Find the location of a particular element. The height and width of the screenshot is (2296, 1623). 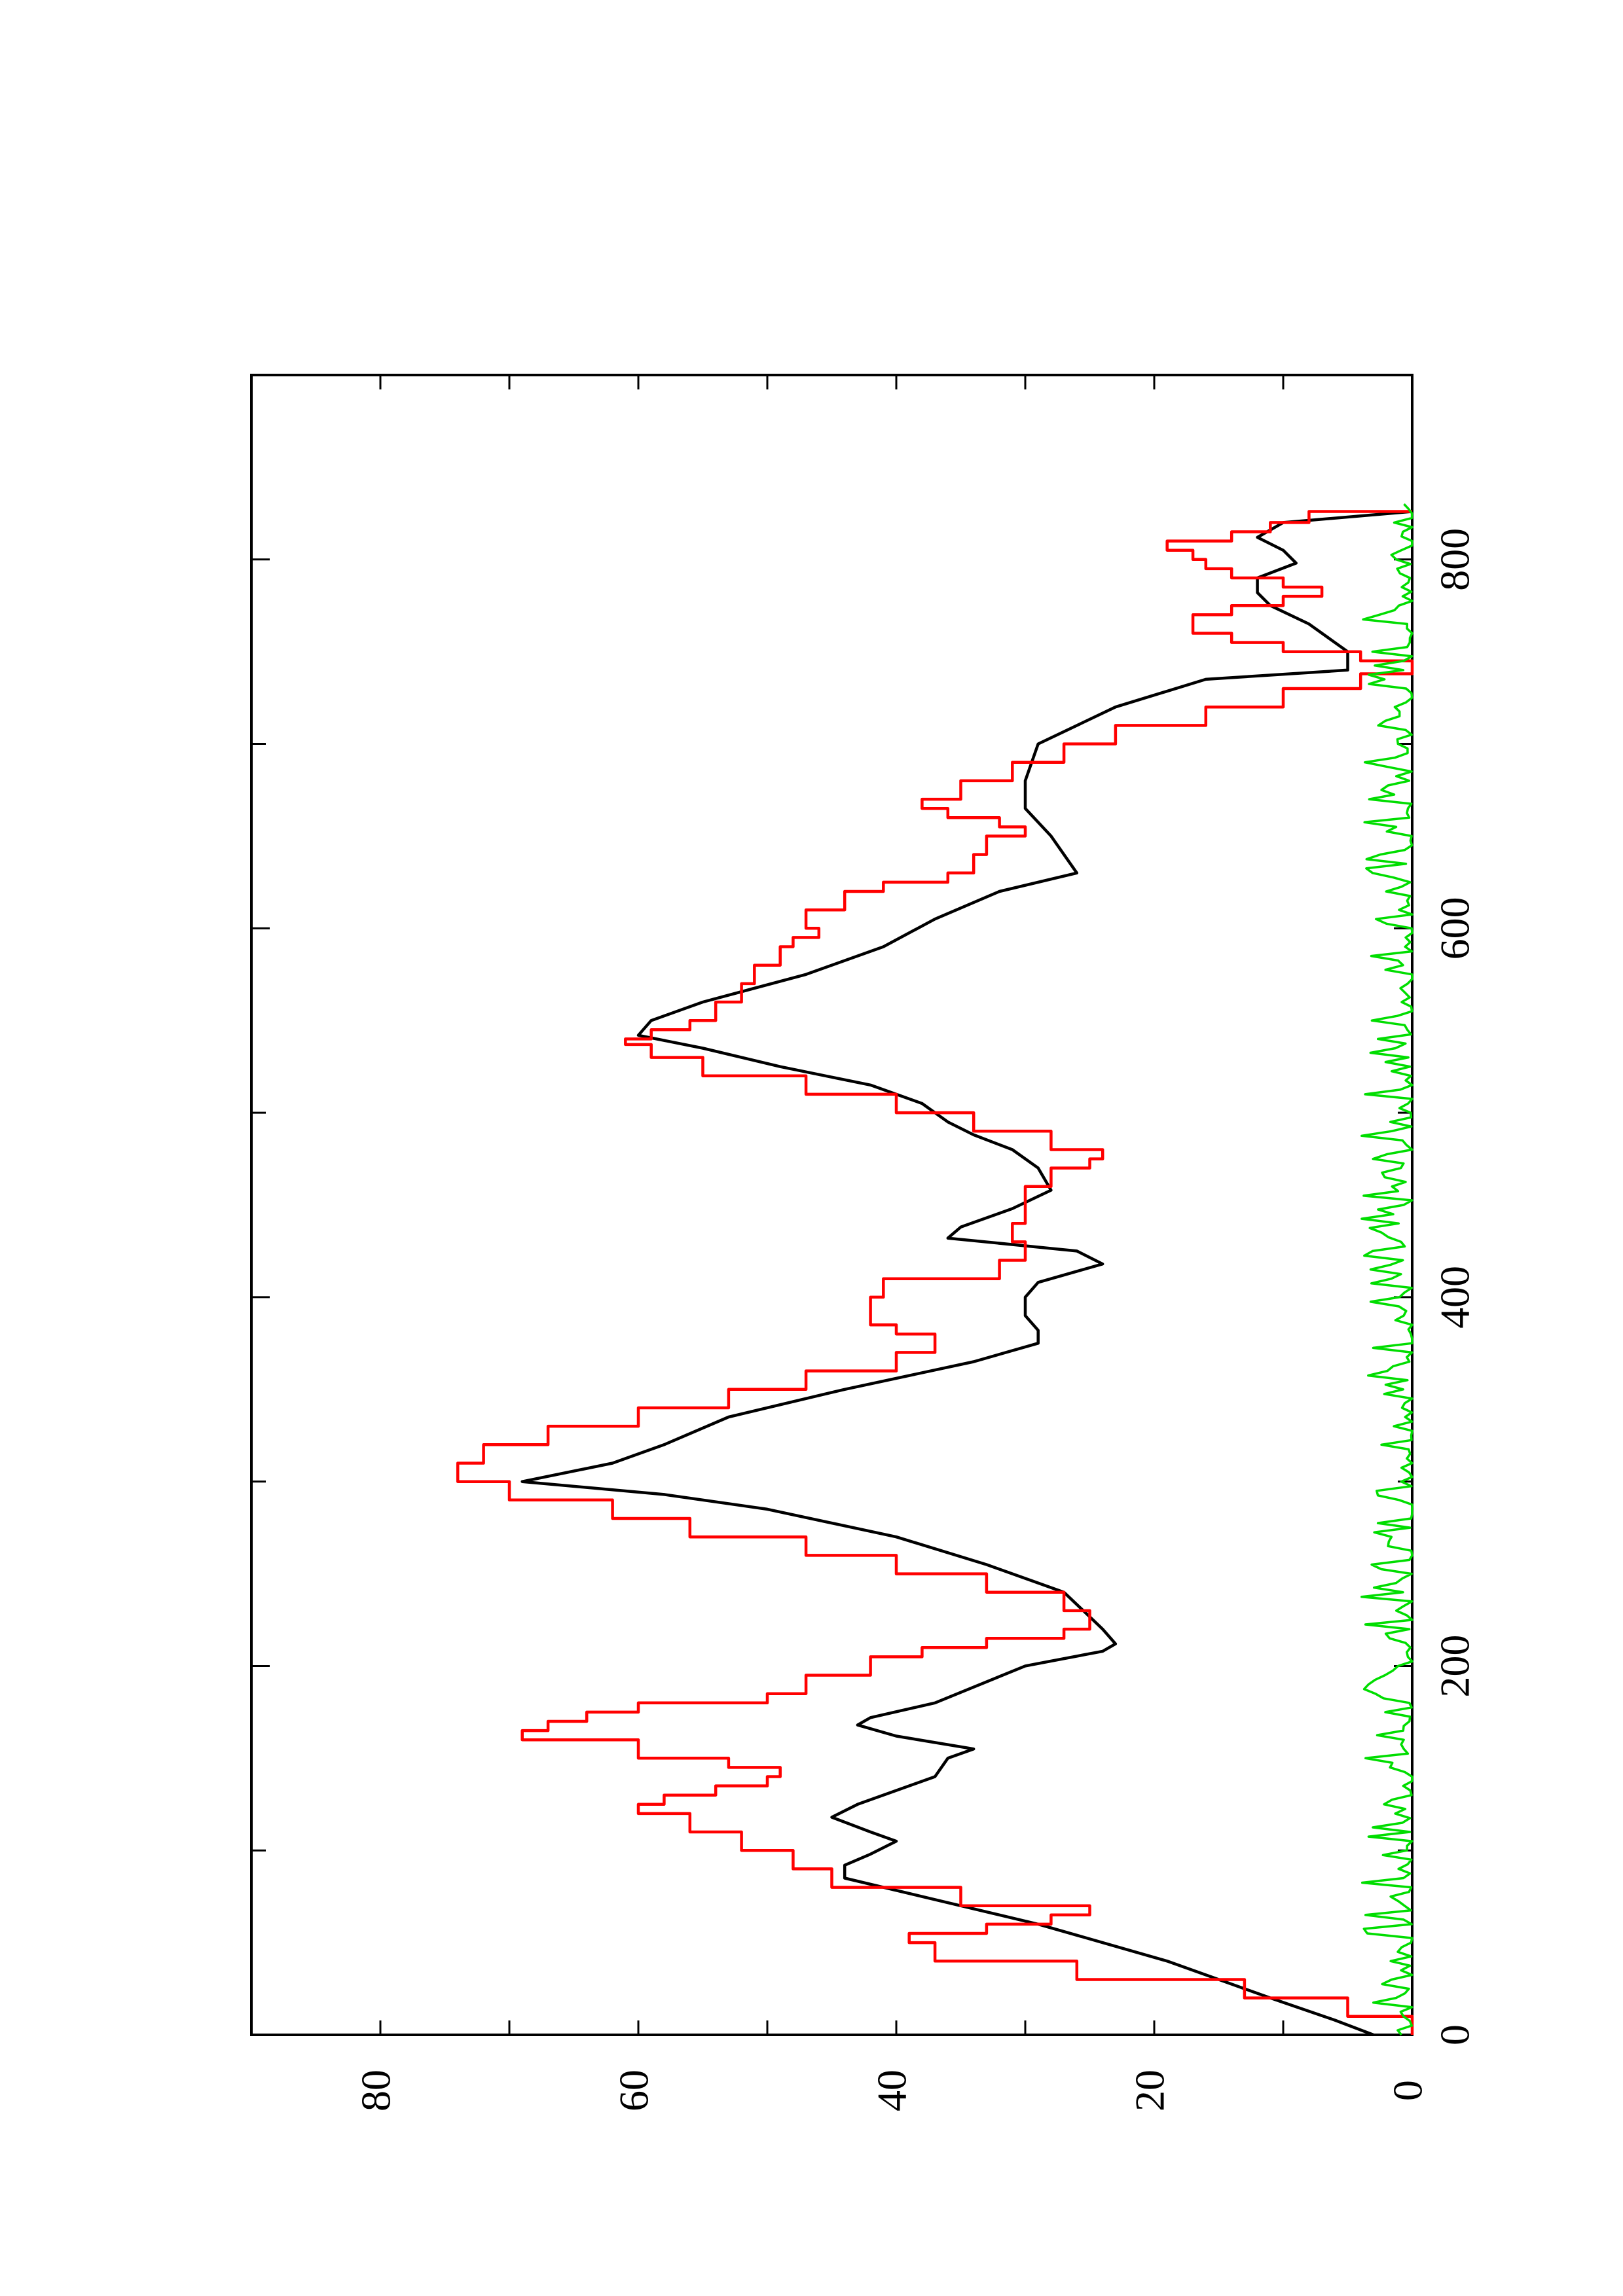

y-tick-label: 20 is located at coordinates (1150, 2090).